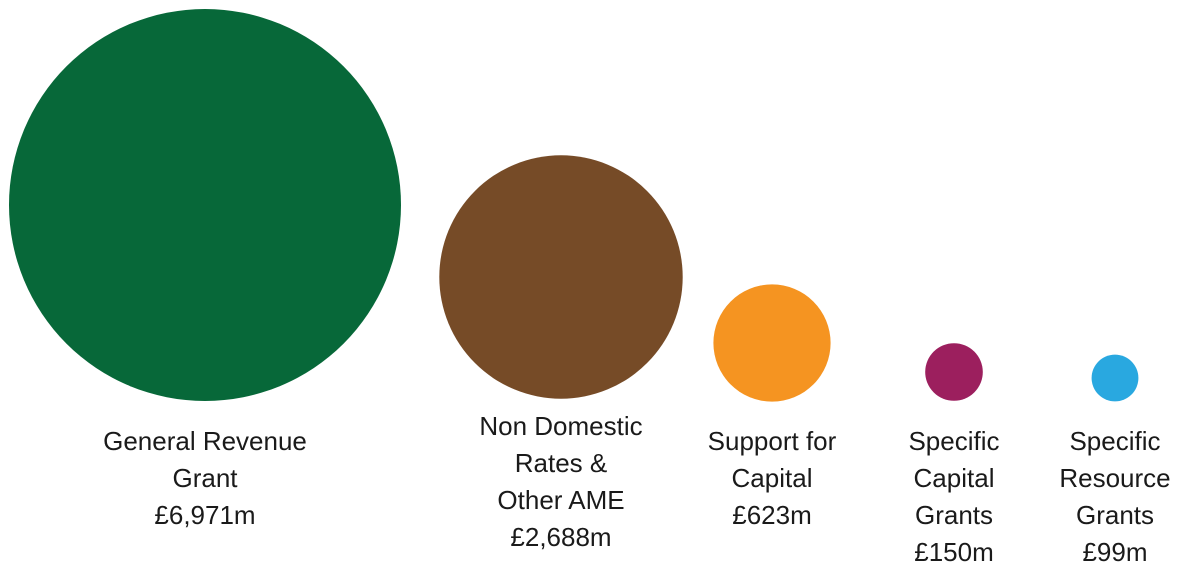  I want to click on bubble-category-label: Rates &, so click(561, 463).